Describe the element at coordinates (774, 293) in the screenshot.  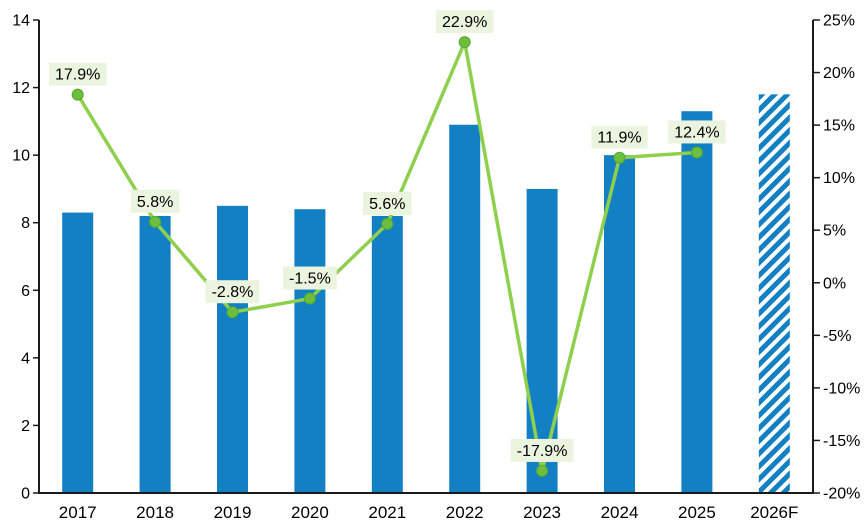
I see `forecast-bar-2026F` at that location.